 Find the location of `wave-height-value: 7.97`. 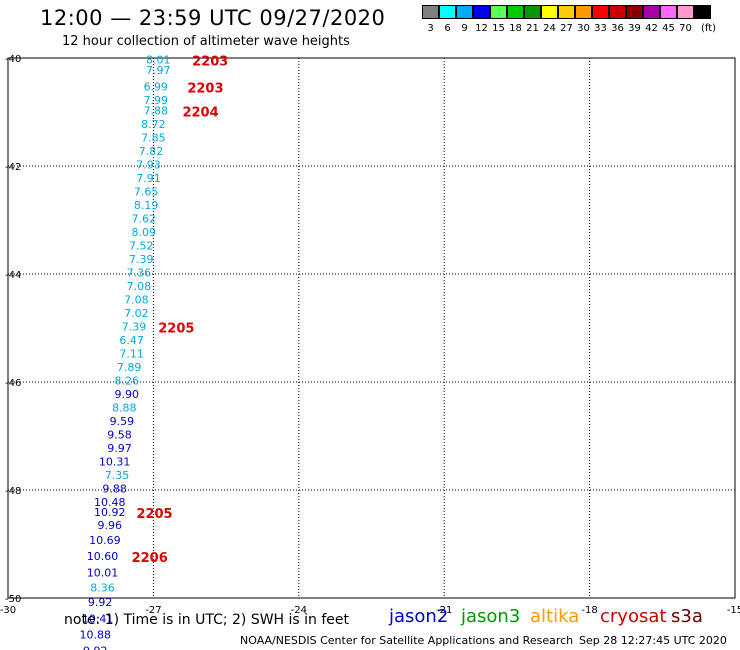

wave-height-value: 7.97 is located at coordinates (158, 70).